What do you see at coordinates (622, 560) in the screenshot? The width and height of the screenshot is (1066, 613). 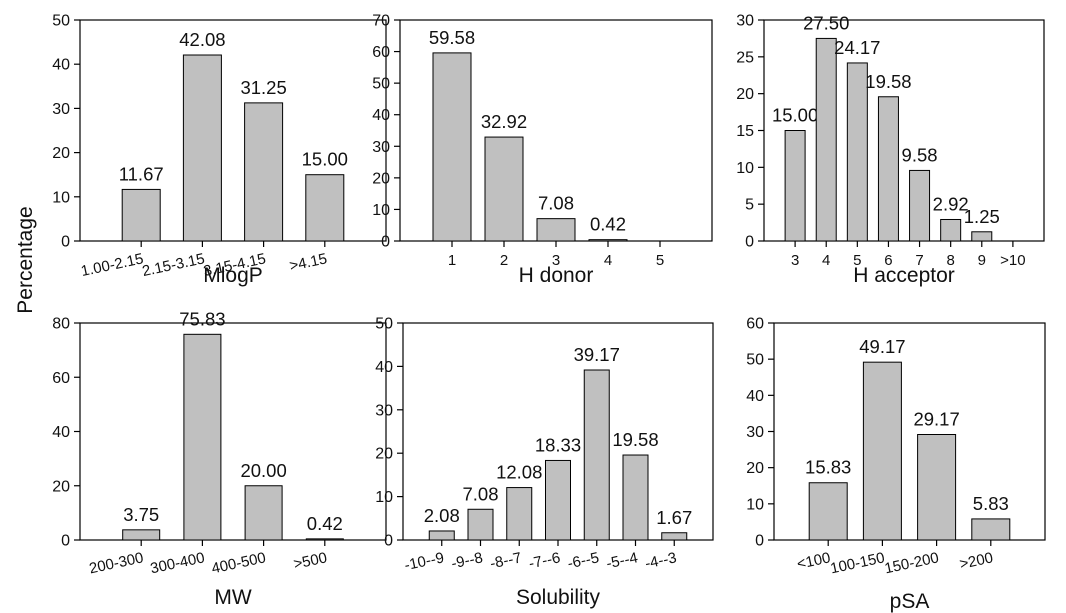 I see `x-tick-label: -5--4` at bounding box center [622, 560].